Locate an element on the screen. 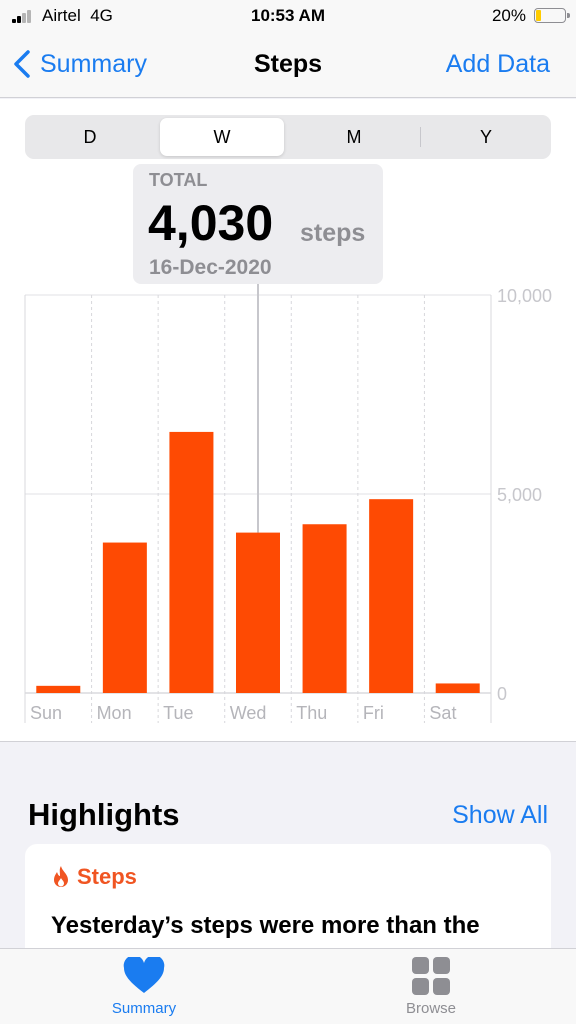 The height and width of the screenshot is (1024, 576). carrier-name: Airtel is located at coordinates (61, 15).